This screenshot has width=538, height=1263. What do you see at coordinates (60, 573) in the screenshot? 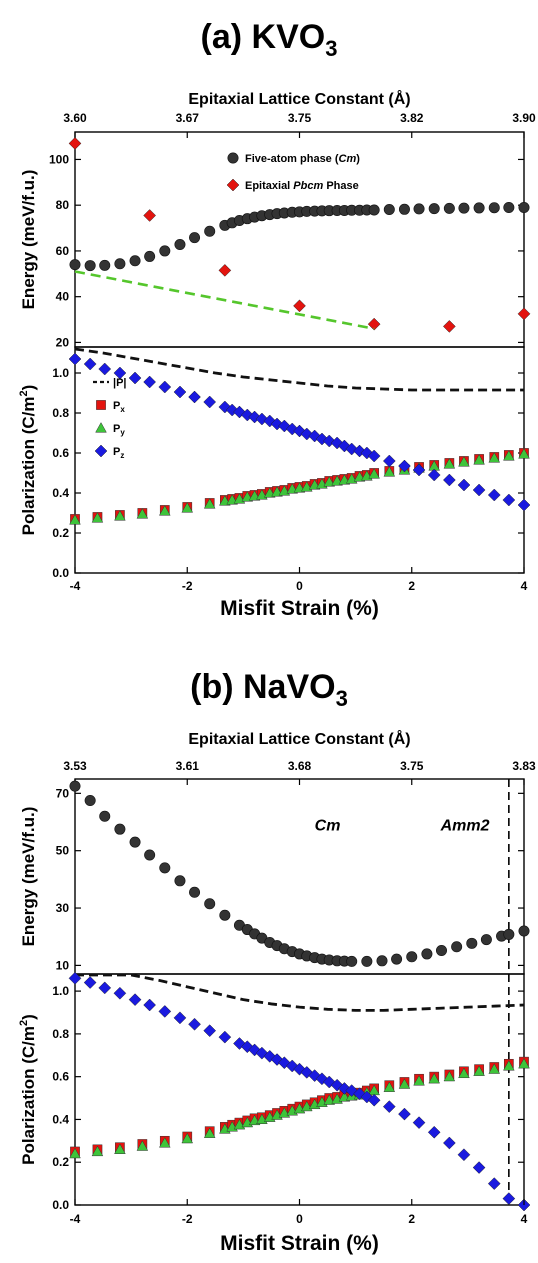
I see `polarization-y-tick-label: 0.0` at bounding box center [60, 573].